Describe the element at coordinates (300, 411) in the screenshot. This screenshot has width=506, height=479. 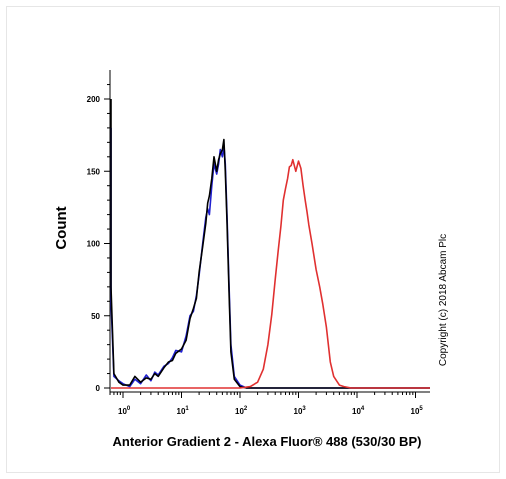
I see `x-tick-label: 10³` at that location.